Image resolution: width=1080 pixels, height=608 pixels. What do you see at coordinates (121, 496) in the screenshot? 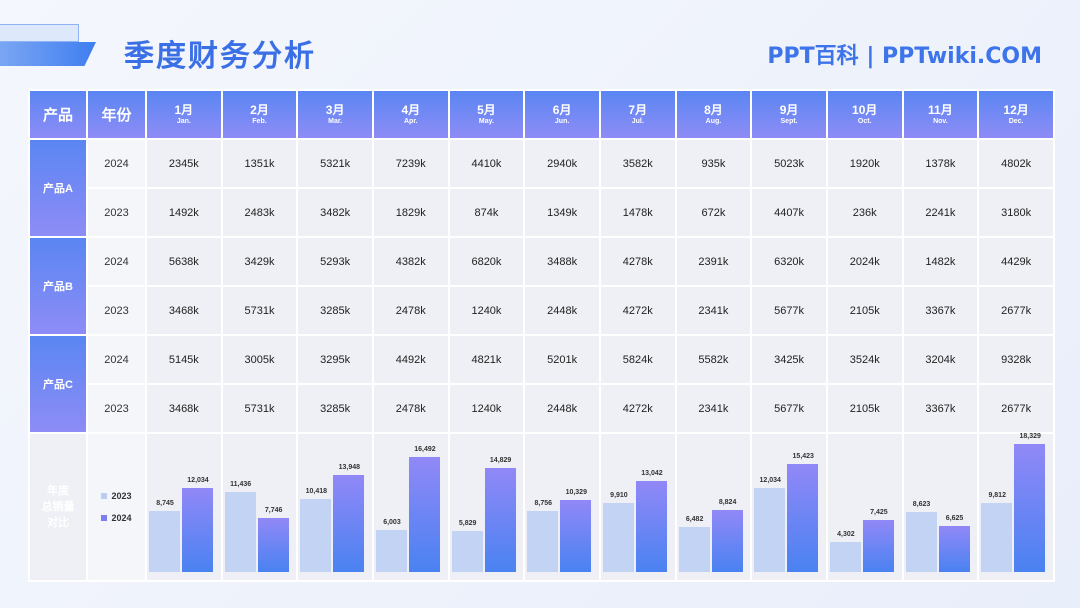
I see `legend-label: 2023` at bounding box center [121, 496].